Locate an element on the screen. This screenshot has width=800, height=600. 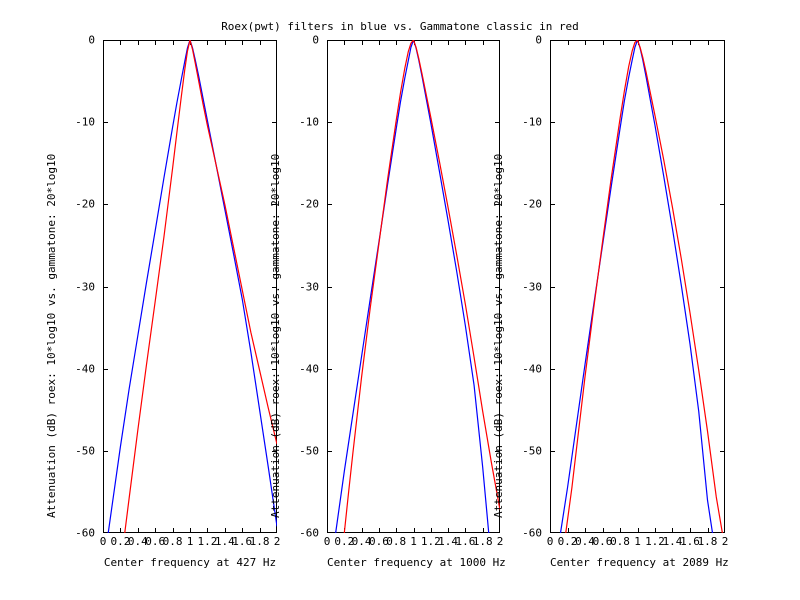
y-tick-labels-1000: 0 -10 -20 -30 -40 -50 -60 is located at coordinates (304, 287).